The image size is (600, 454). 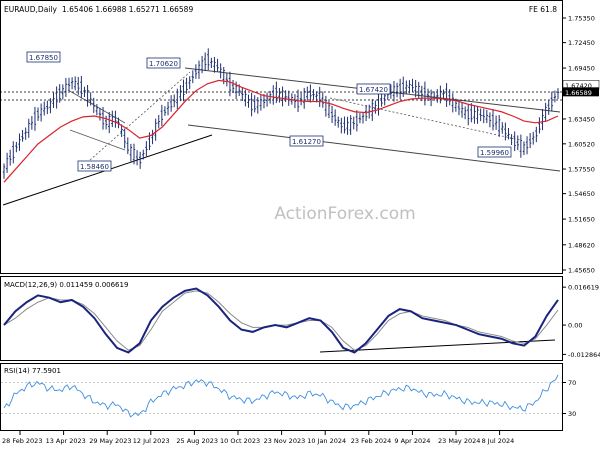 What do you see at coordinates (151, 441) in the screenshot?
I see `x-tick-label: 12 Jul 2023` at bounding box center [151, 441].